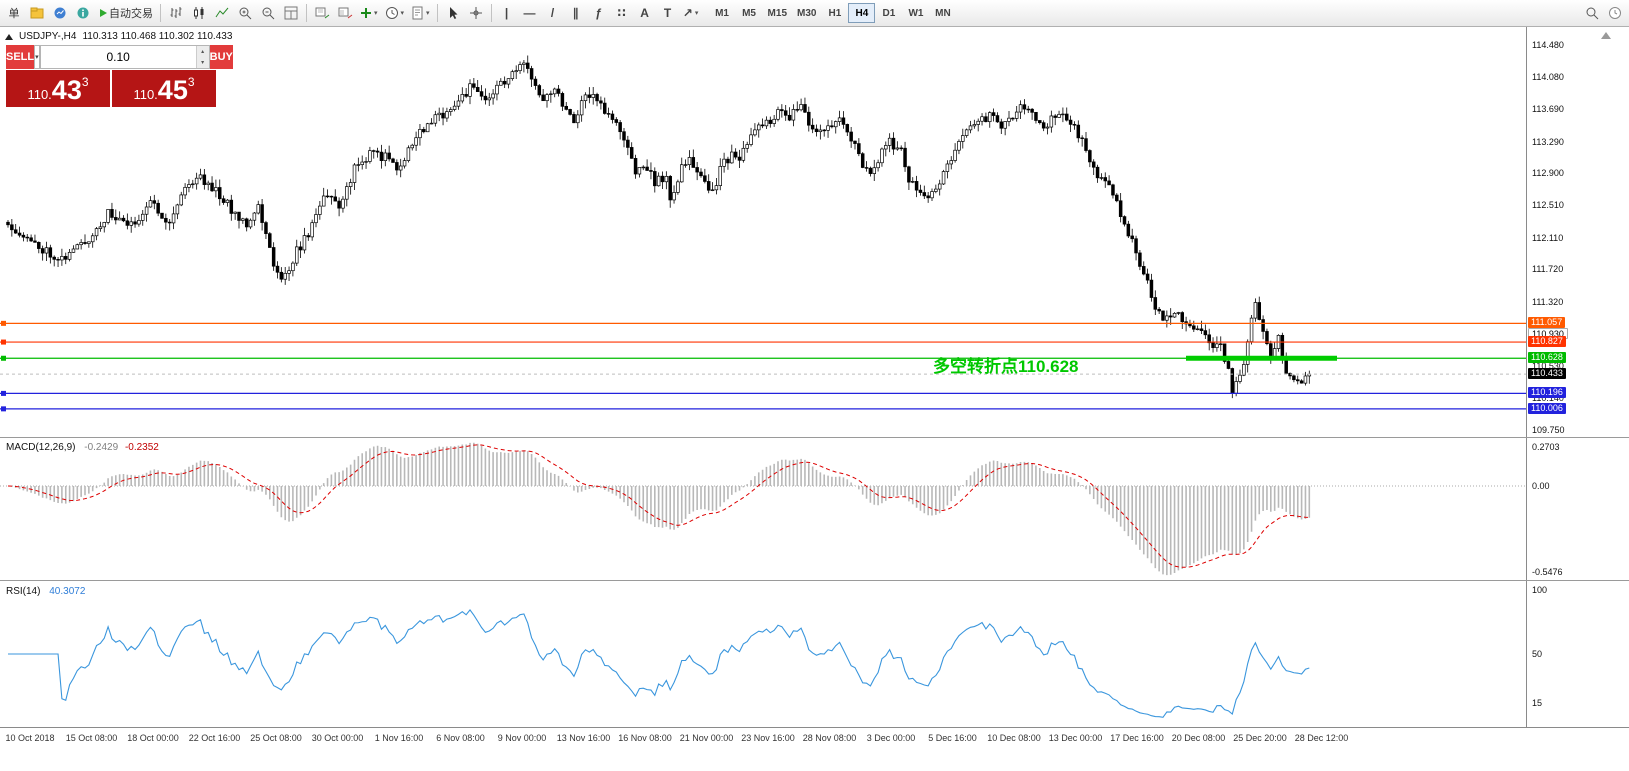 The width and height of the screenshot is (1629, 771). Describe the element at coordinates (337, 738) in the screenshot. I see `time-tick-label: 30 Oct 00:00` at that location.